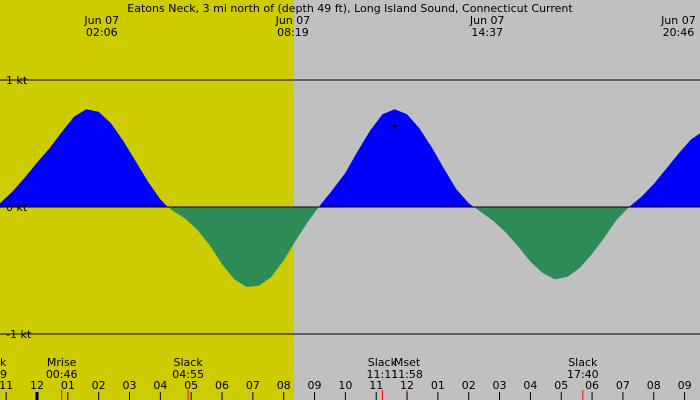  What do you see at coordinates (583, 374) in the screenshot?
I see `bottom-event-time: 17:40` at bounding box center [583, 374].